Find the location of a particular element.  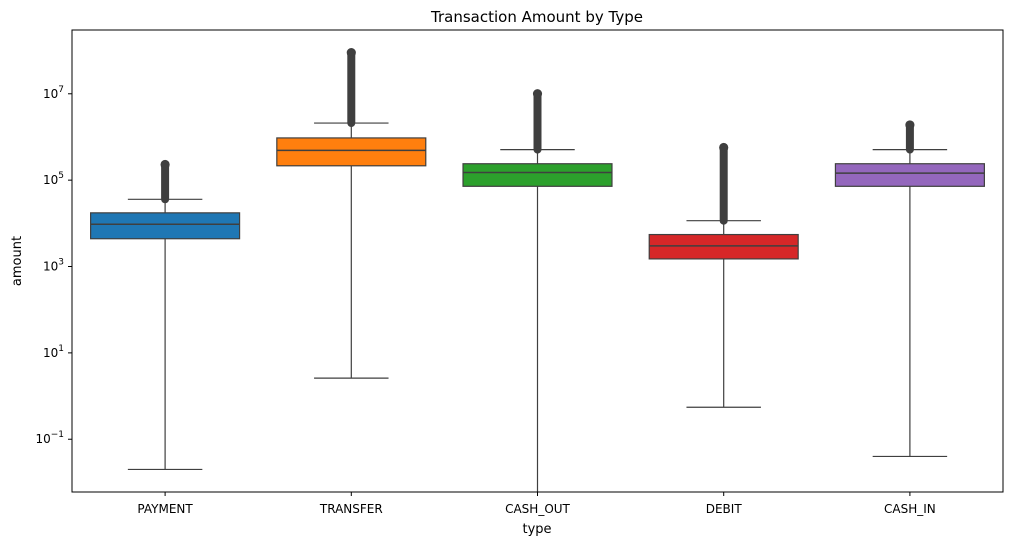

x-tick-label: CASH_IN is located at coordinates (910, 509).